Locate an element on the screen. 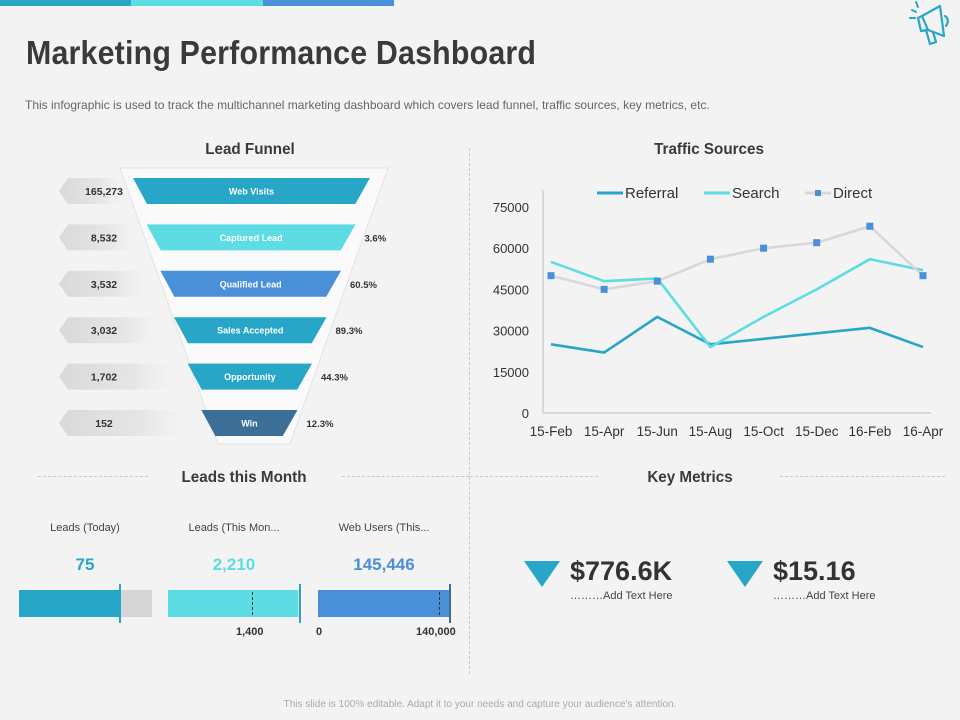  funnel-tag-qualified-lead is located at coordinates (108, 283).